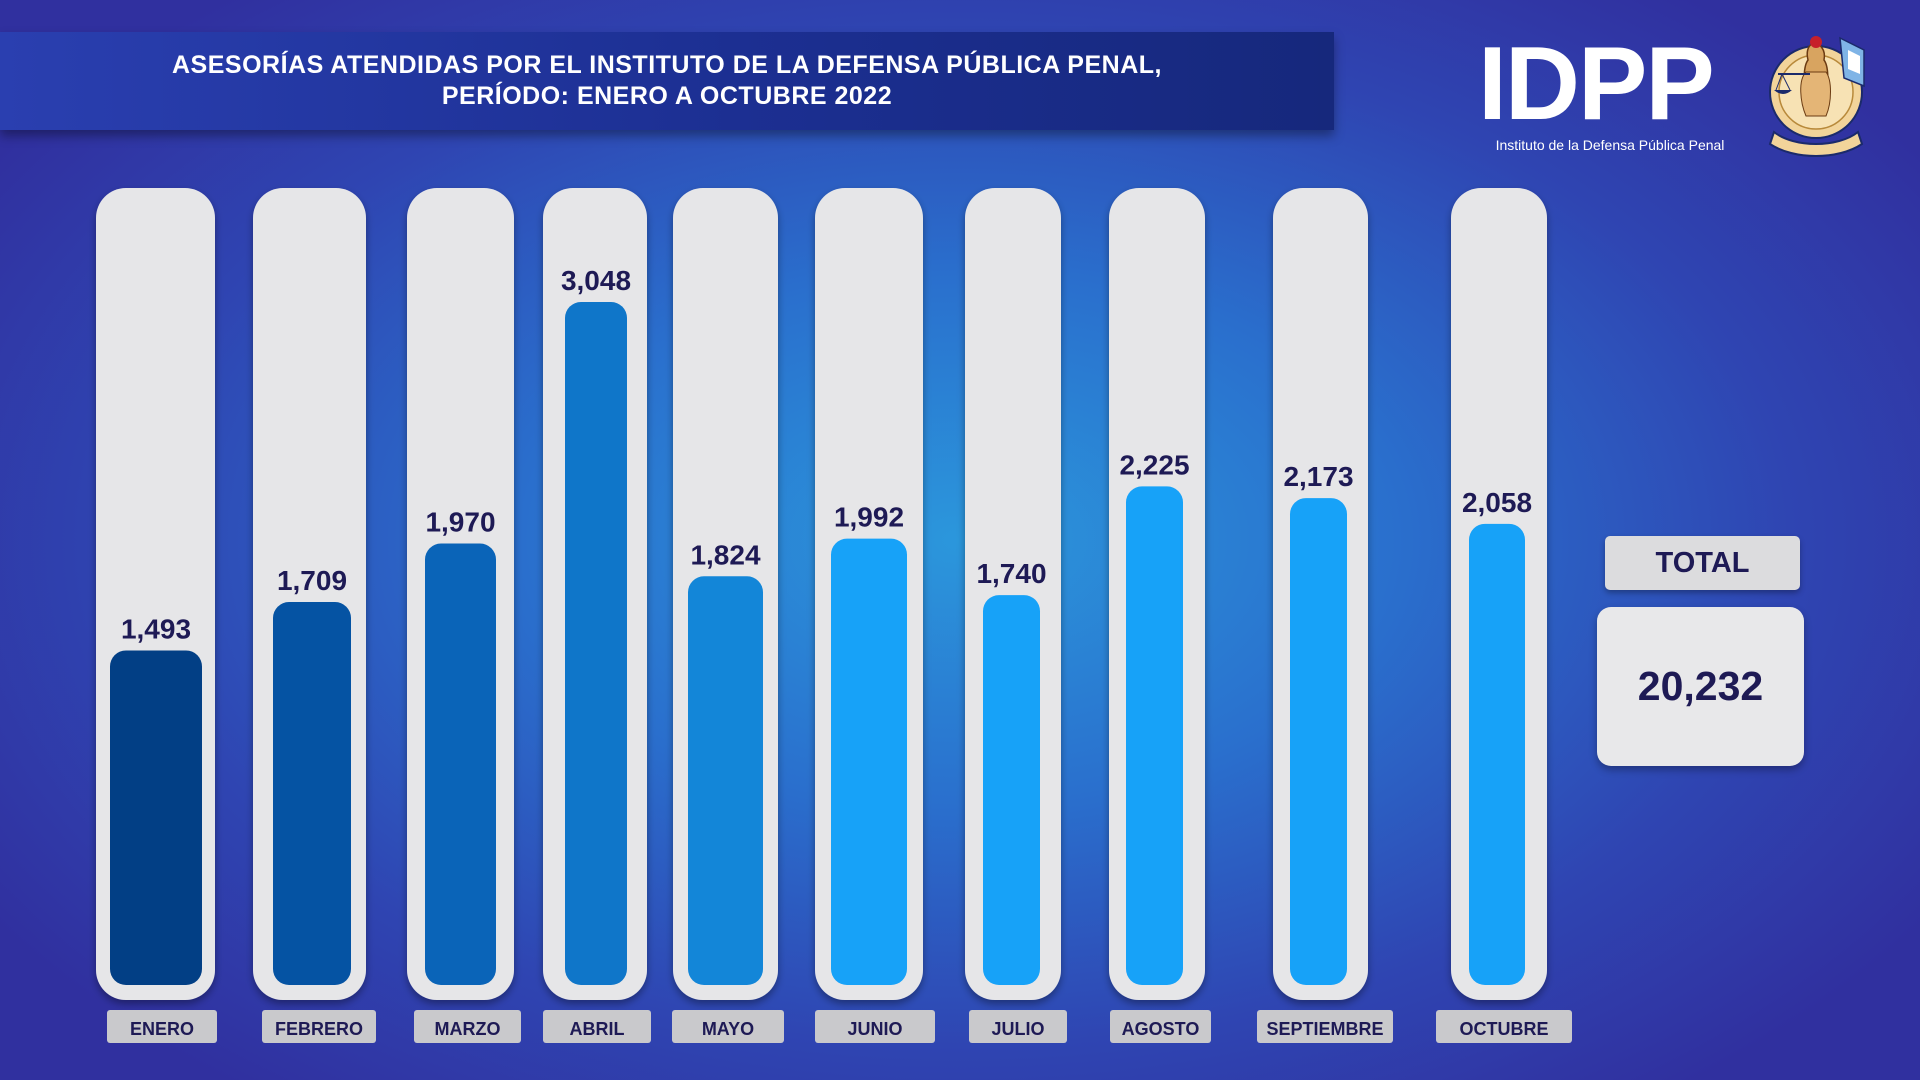 This screenshot has width=1920, height=1080. I want to click on total-label: TOTAL, so click(1702, 563).